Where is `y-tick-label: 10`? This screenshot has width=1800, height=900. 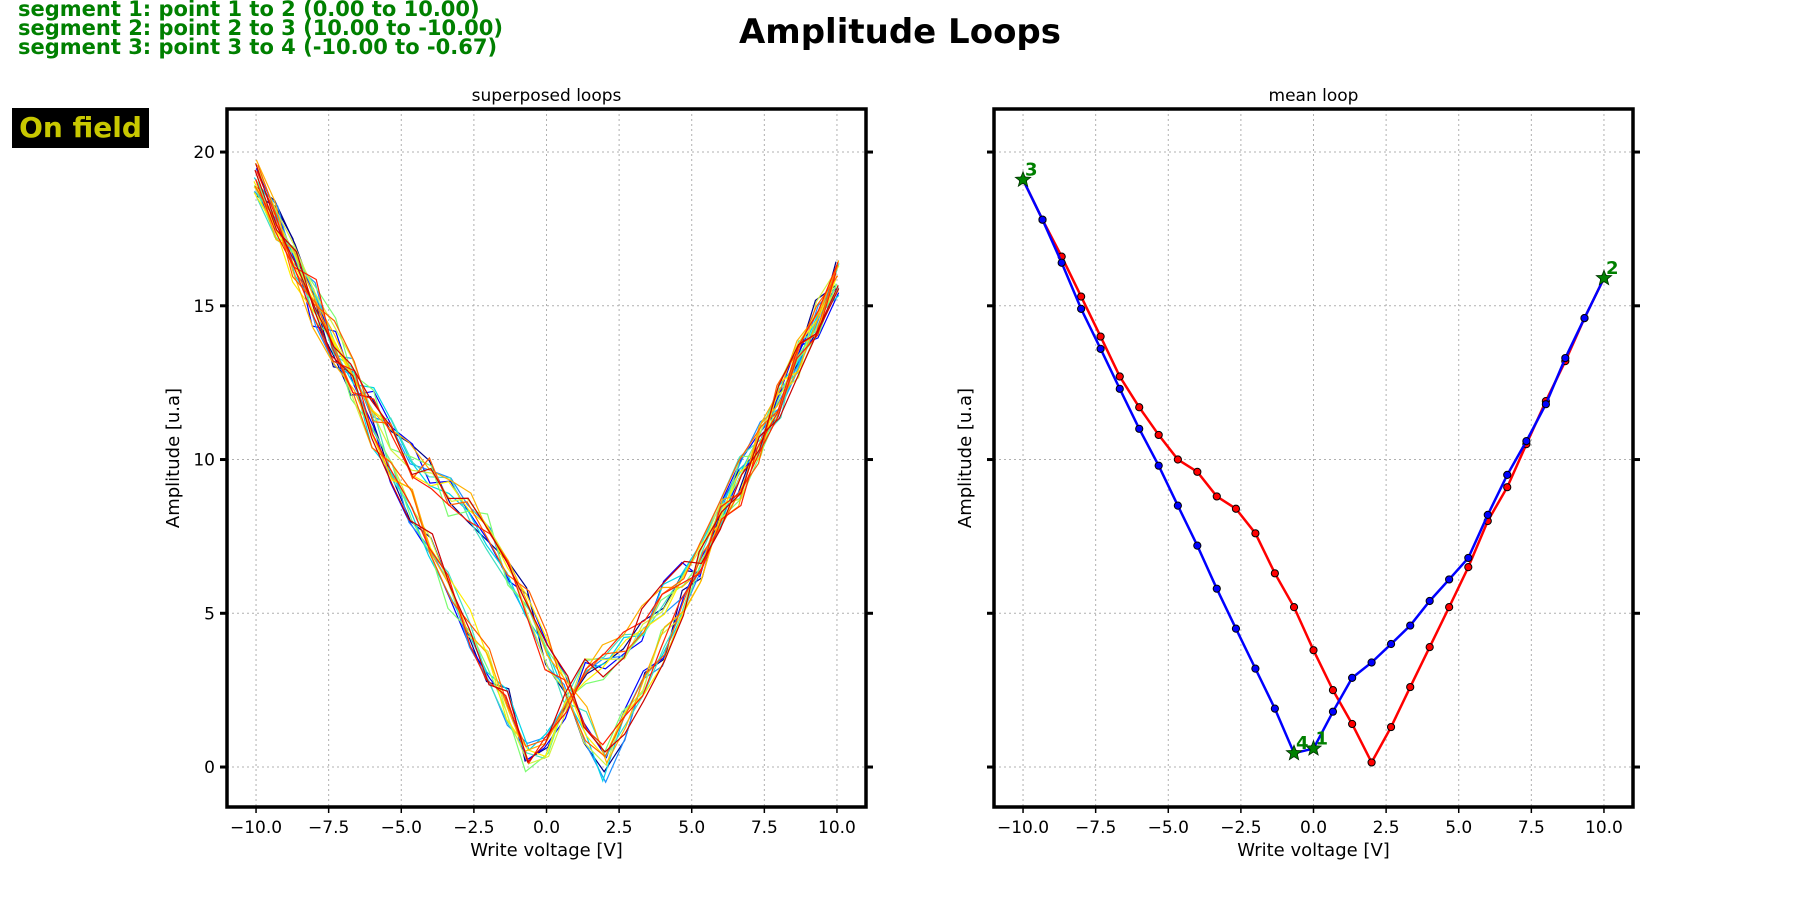 y-tick-label: 10 is located at coordinates (204, 461).